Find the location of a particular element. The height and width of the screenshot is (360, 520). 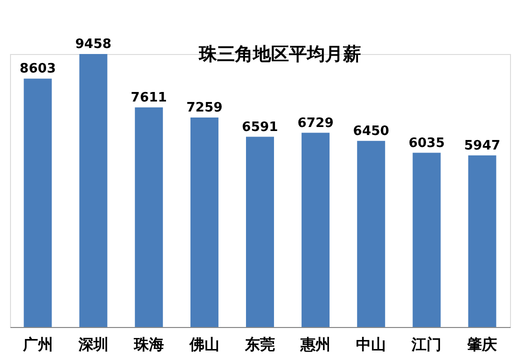

x-tick-label: 中山 is located at coordinates (371, 345).